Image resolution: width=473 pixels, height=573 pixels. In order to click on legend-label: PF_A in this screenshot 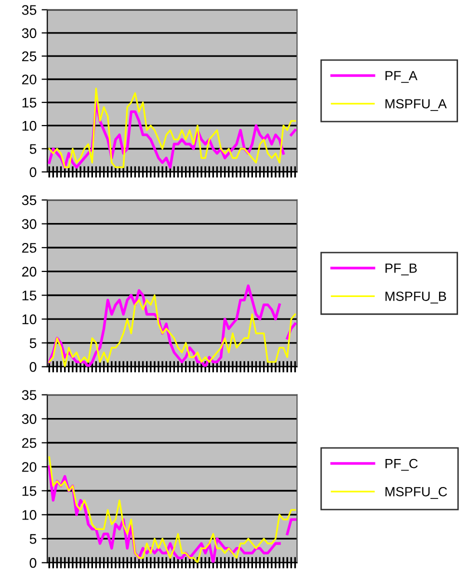, I will do `click(402, 77)`.